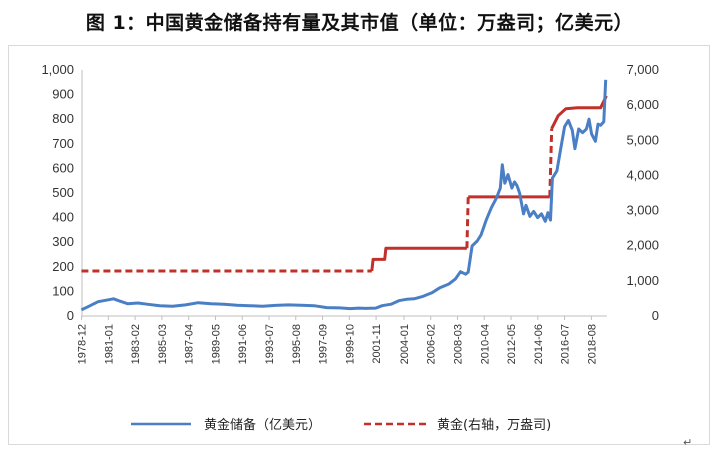 This screenshot has width=719, height=453. Describe the element at coordinates (63, 118) in the screenshot. I see `y-left-tick-label: 800` at that location.